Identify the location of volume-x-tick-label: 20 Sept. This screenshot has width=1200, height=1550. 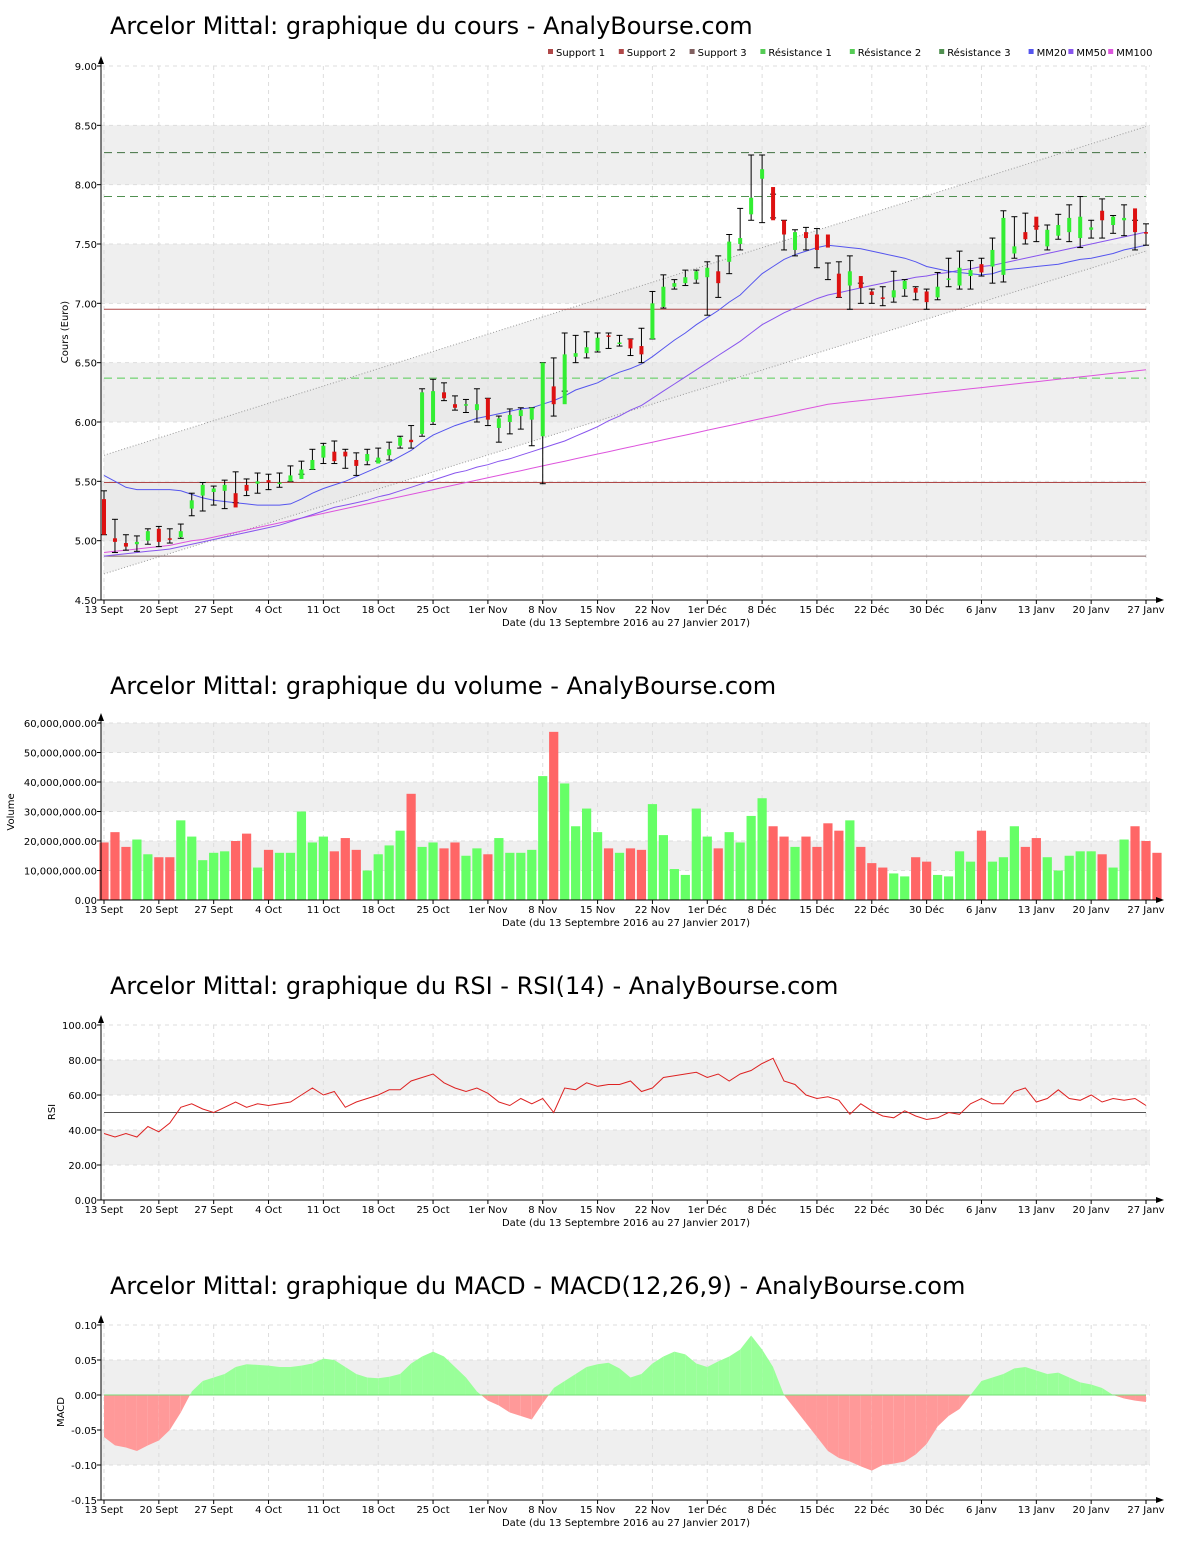
(159, 910).